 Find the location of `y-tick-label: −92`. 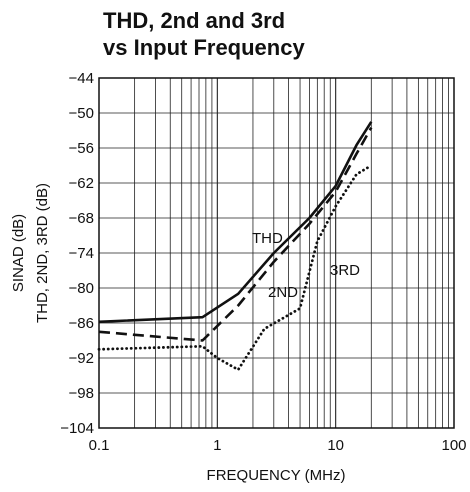

y-tick-label: −92 is located at coordinates (81, 358).